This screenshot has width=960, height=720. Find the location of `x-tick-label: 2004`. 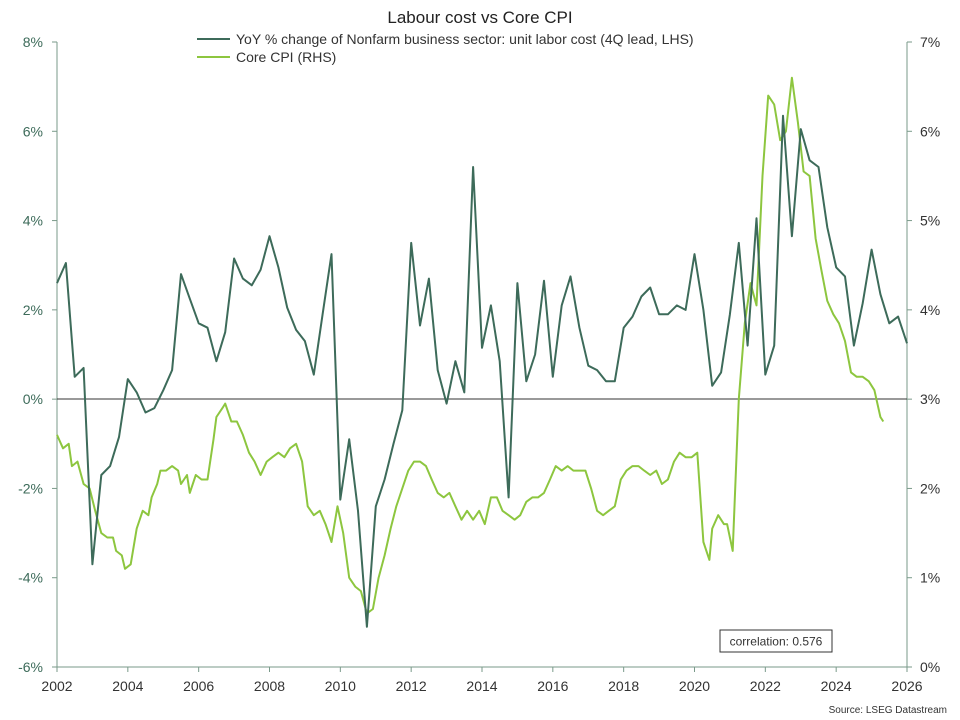

x-tick-label: 2004 is located at coordinates (127, 686).